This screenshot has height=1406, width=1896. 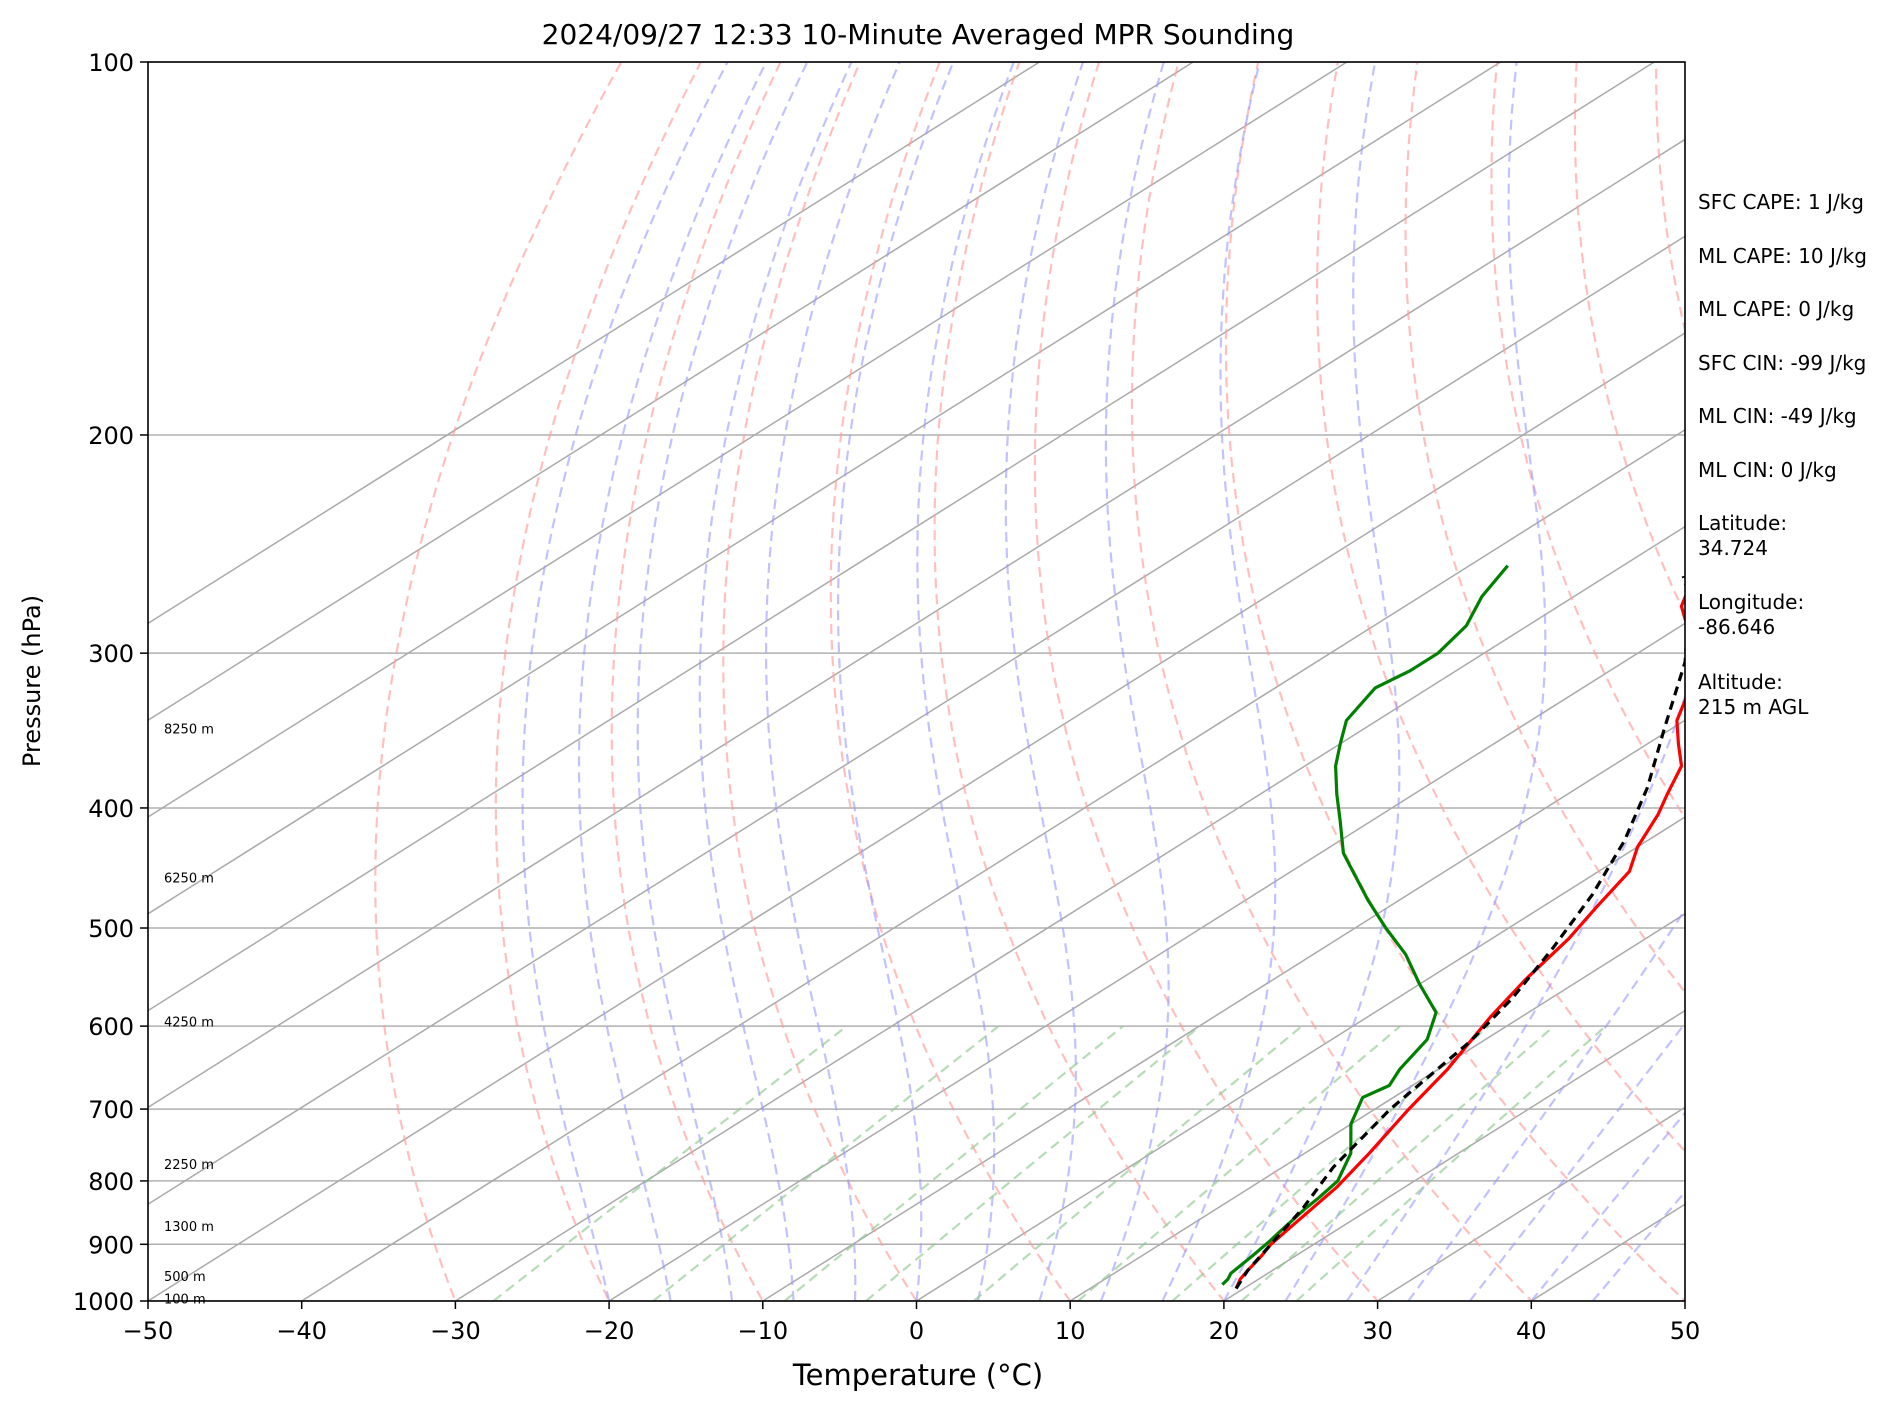 What do you see at coordinates (189, 878) in the screenshot?
I see `height-label: 6250 m` at bounding box center [189, 878].